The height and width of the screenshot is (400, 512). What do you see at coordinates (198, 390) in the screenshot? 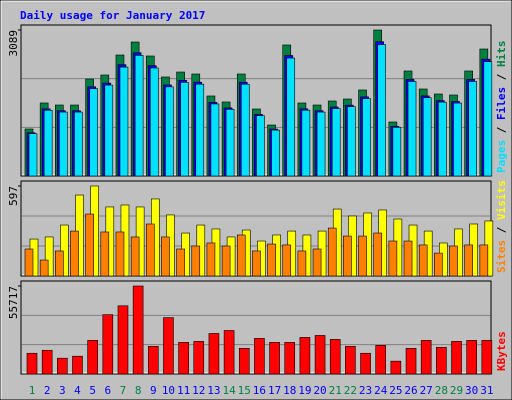
I see `x-tick-label: 12` at bounding box center [198, 390].